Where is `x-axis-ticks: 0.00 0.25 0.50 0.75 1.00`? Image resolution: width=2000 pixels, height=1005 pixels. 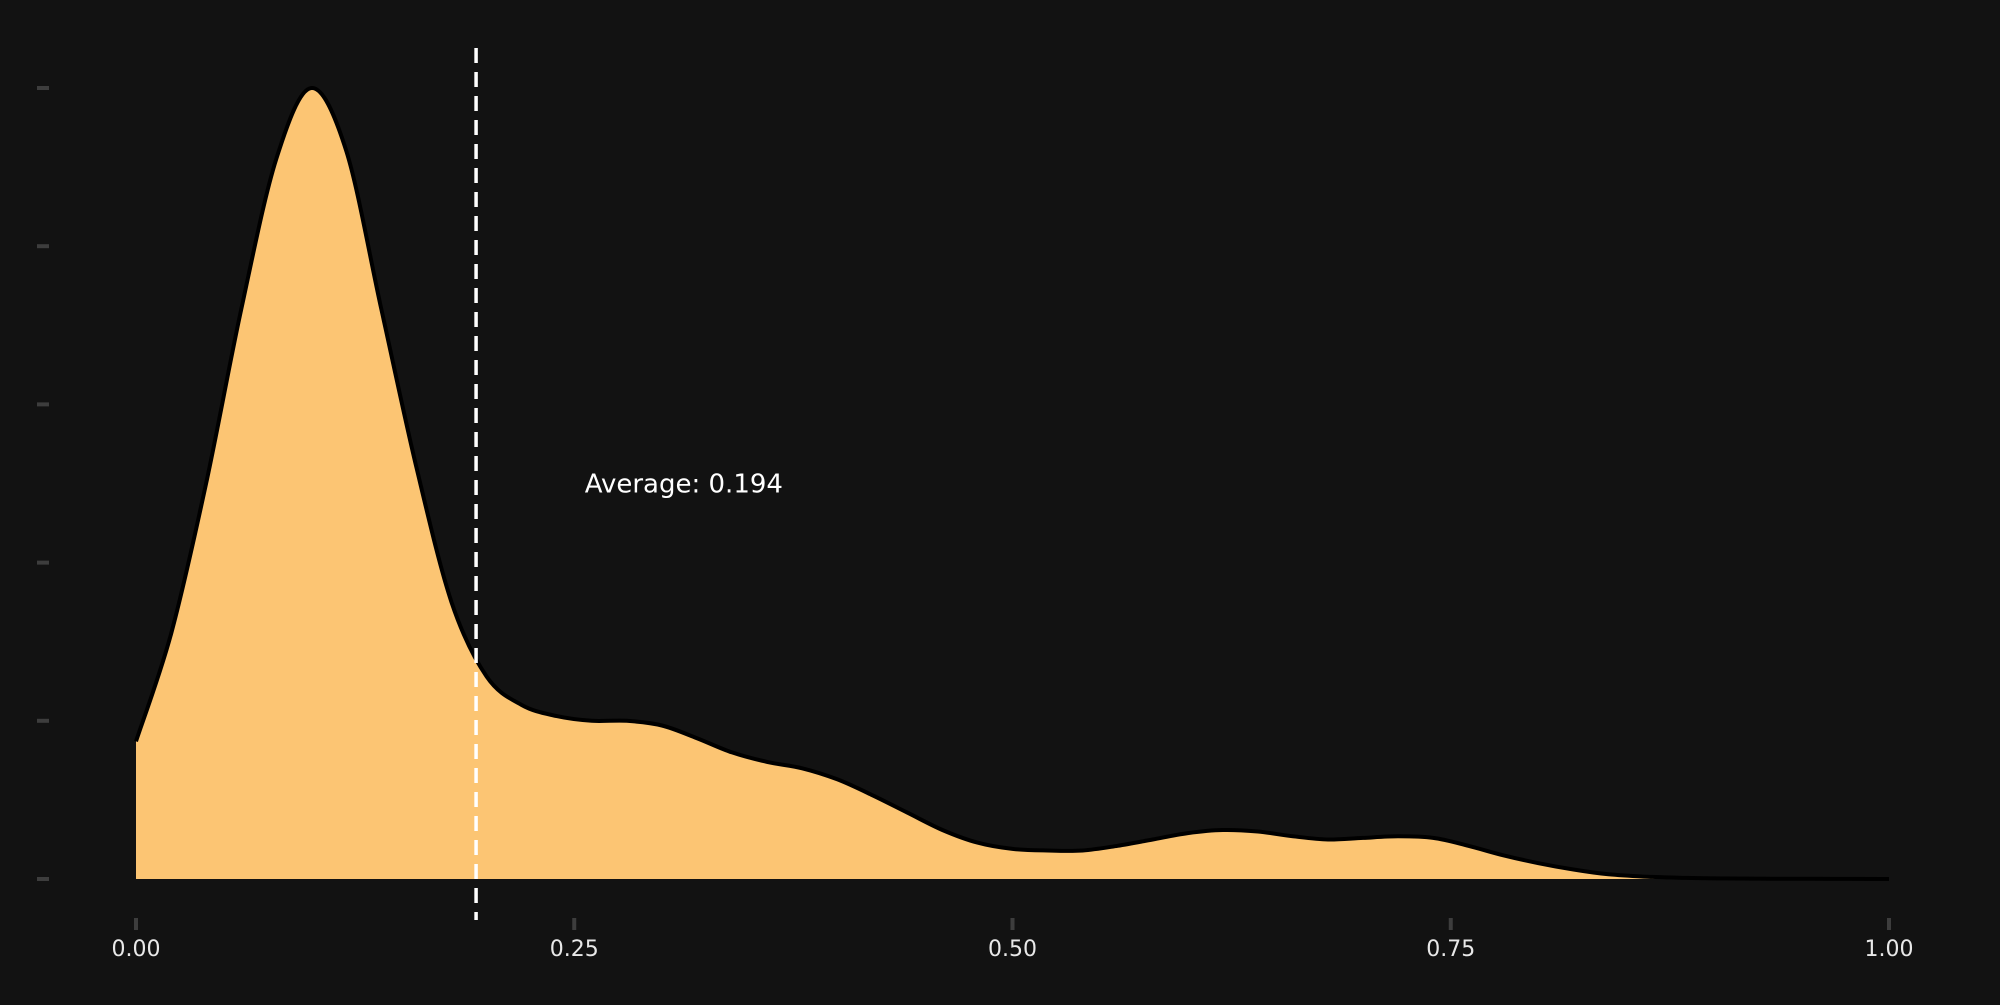 x-axis-ticks: 0.00 0.25 0.50 0.75 1.00 is located at coordinates (1013, 940).